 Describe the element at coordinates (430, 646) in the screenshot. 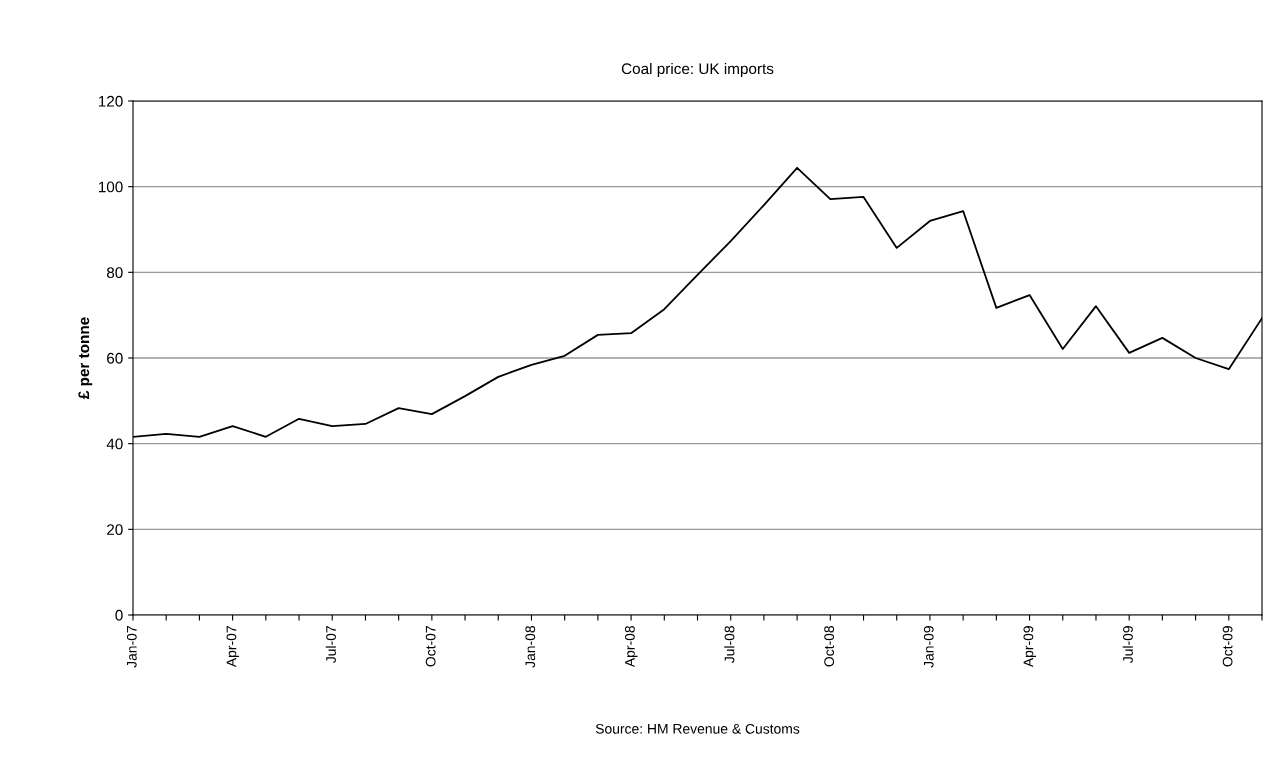

I see `x-tick-label: Oct-07` at that location.